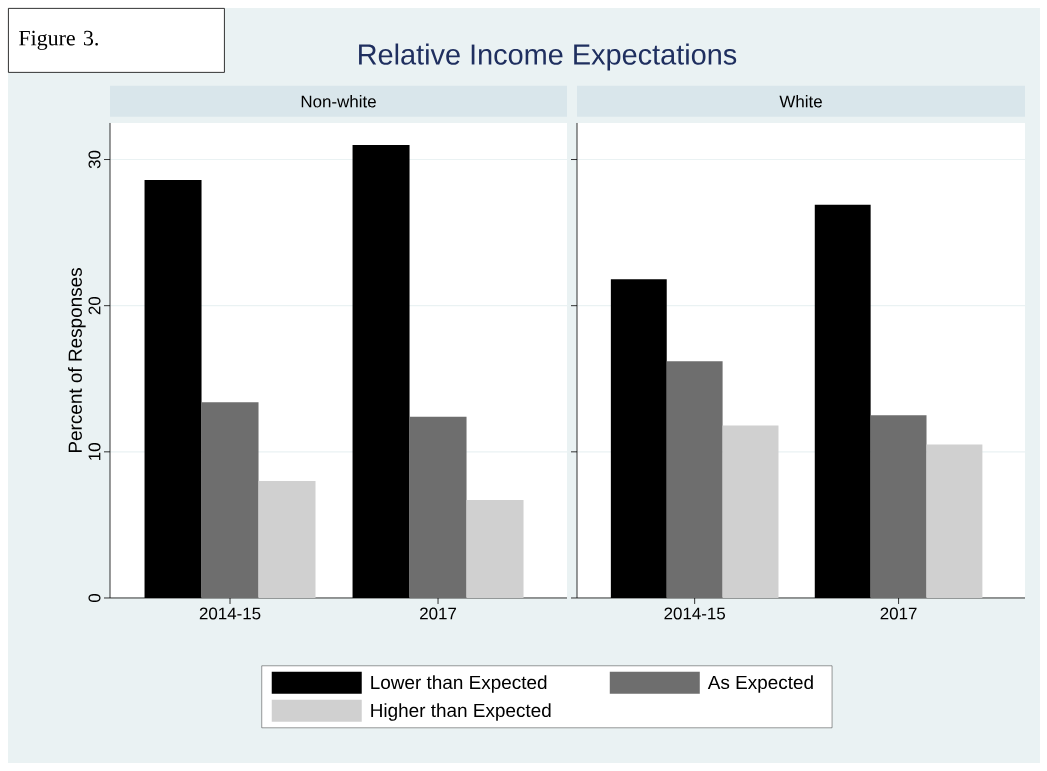  I want to click on legend-label: Higher than Expected, so click(461, 712).